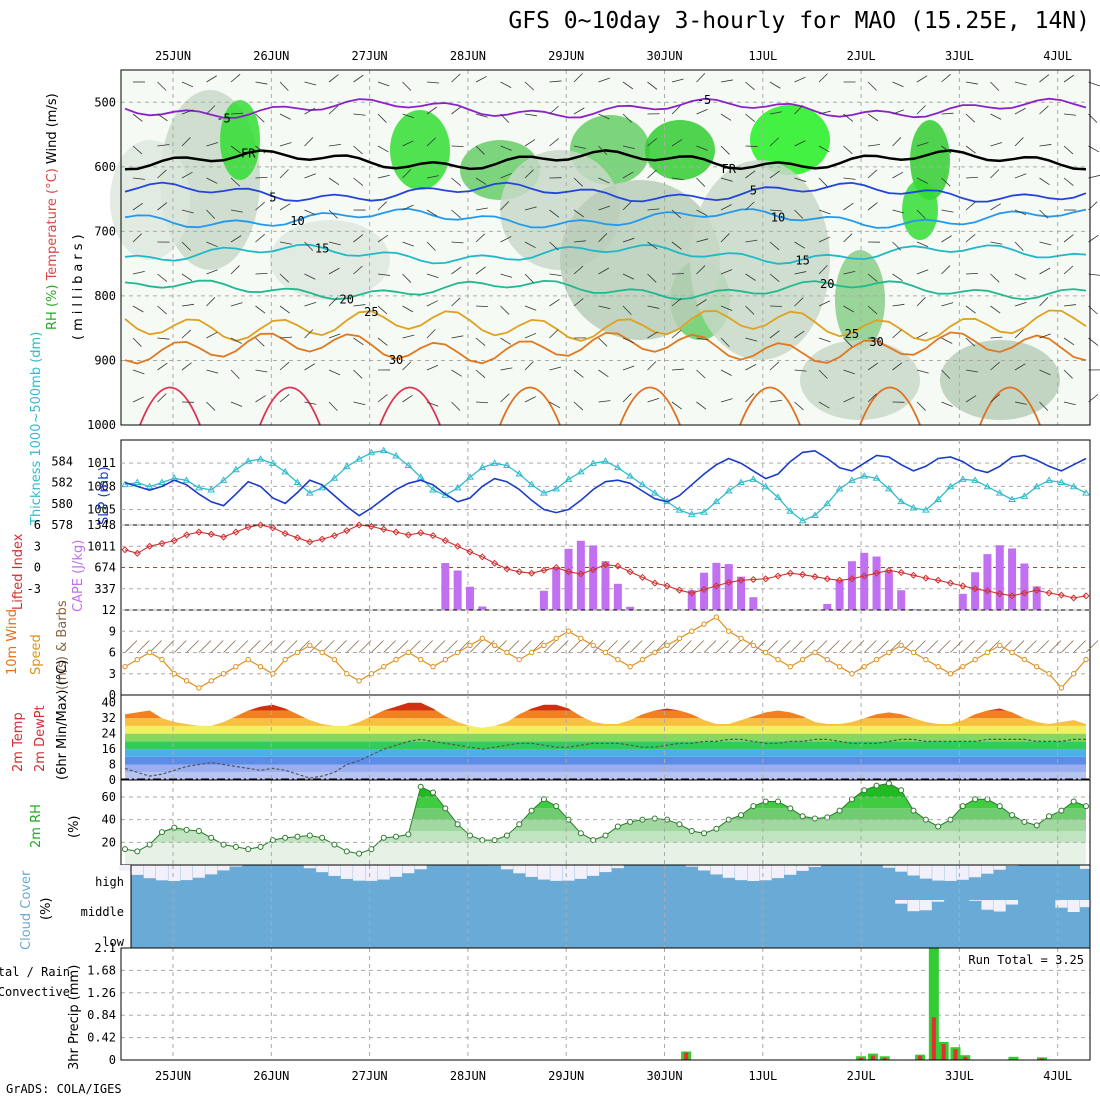  Describe the element at coordinates (102, 912) in the screenshot. I see `cloud-level-label: middle` at that location.